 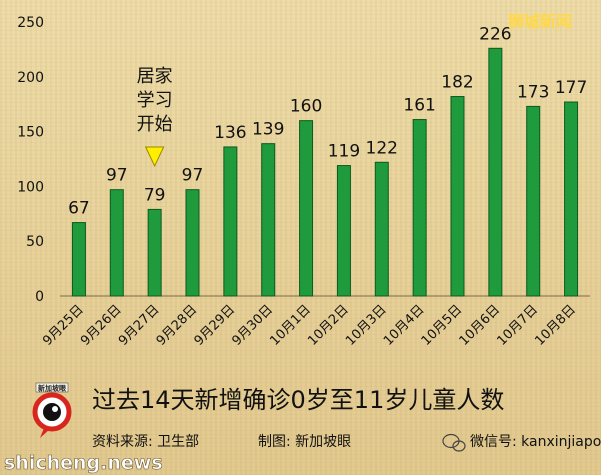 What do you see at coordinates (419, 106) in the screenshot?
I see `value-label: 161` at bounding box center [419, 106].